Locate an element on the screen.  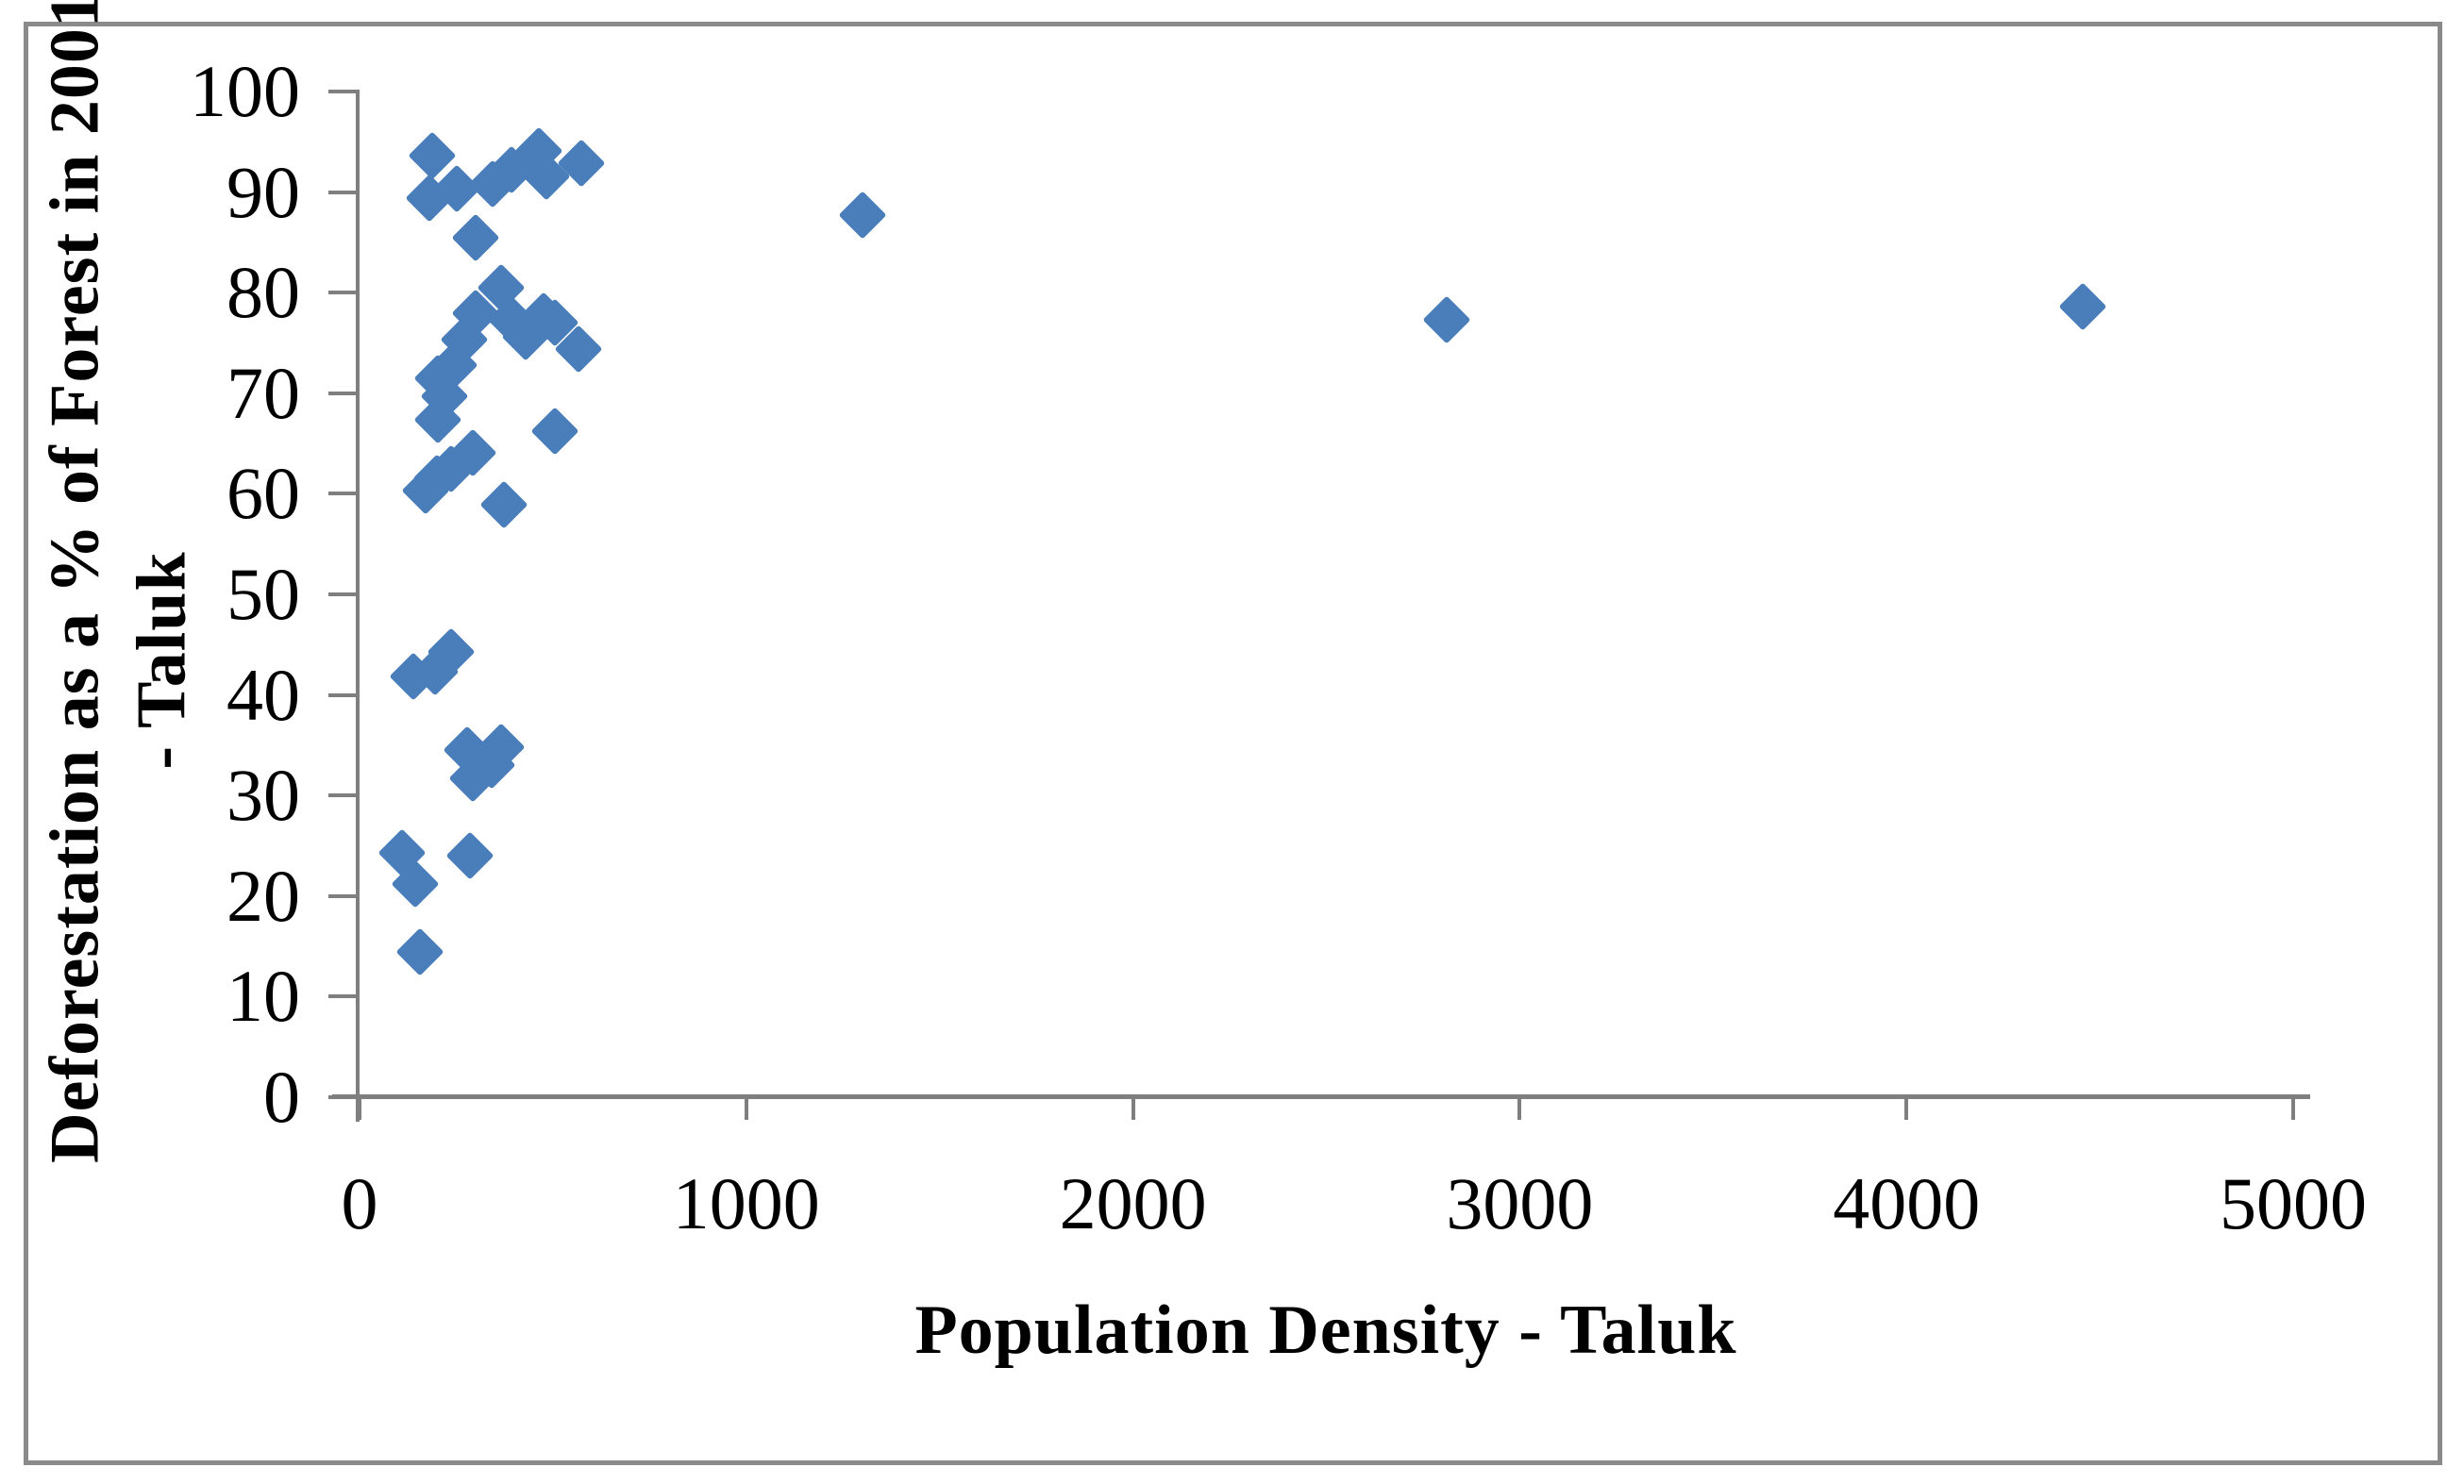
y-tick-label: 80 is located at coordinates (263, 292).